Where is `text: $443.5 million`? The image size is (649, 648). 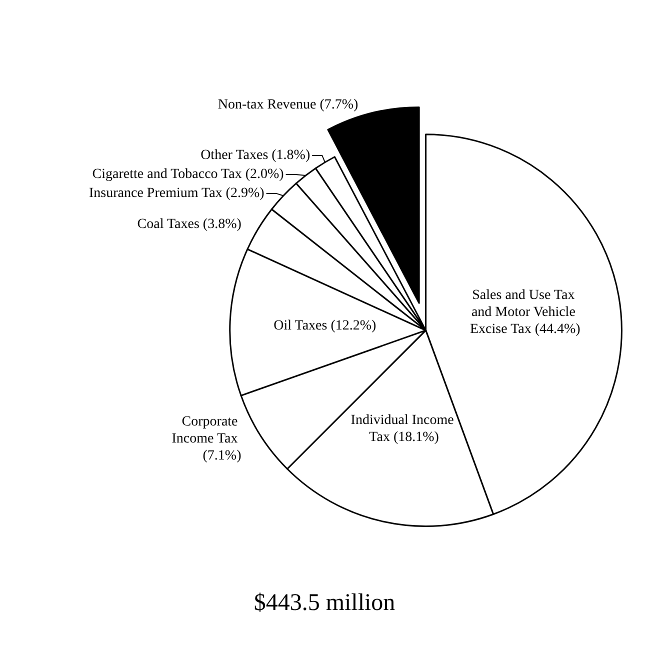
text: $443.5 million is located at coordinates (325, 603).